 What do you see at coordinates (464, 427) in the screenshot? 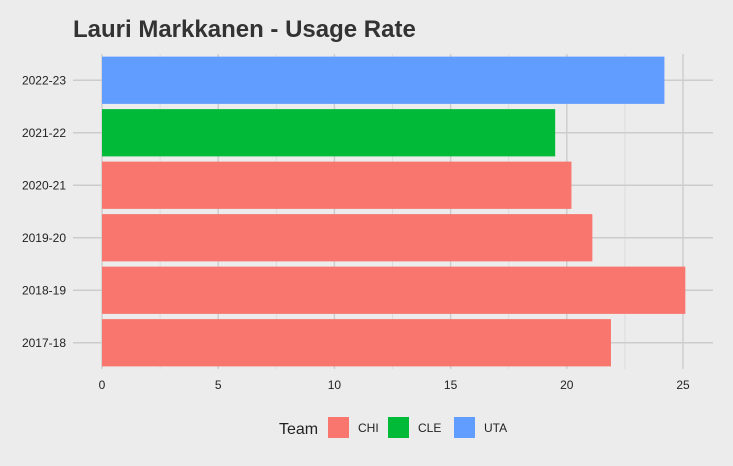
I see `legend-key-uta` at bounding box center [464, 427].